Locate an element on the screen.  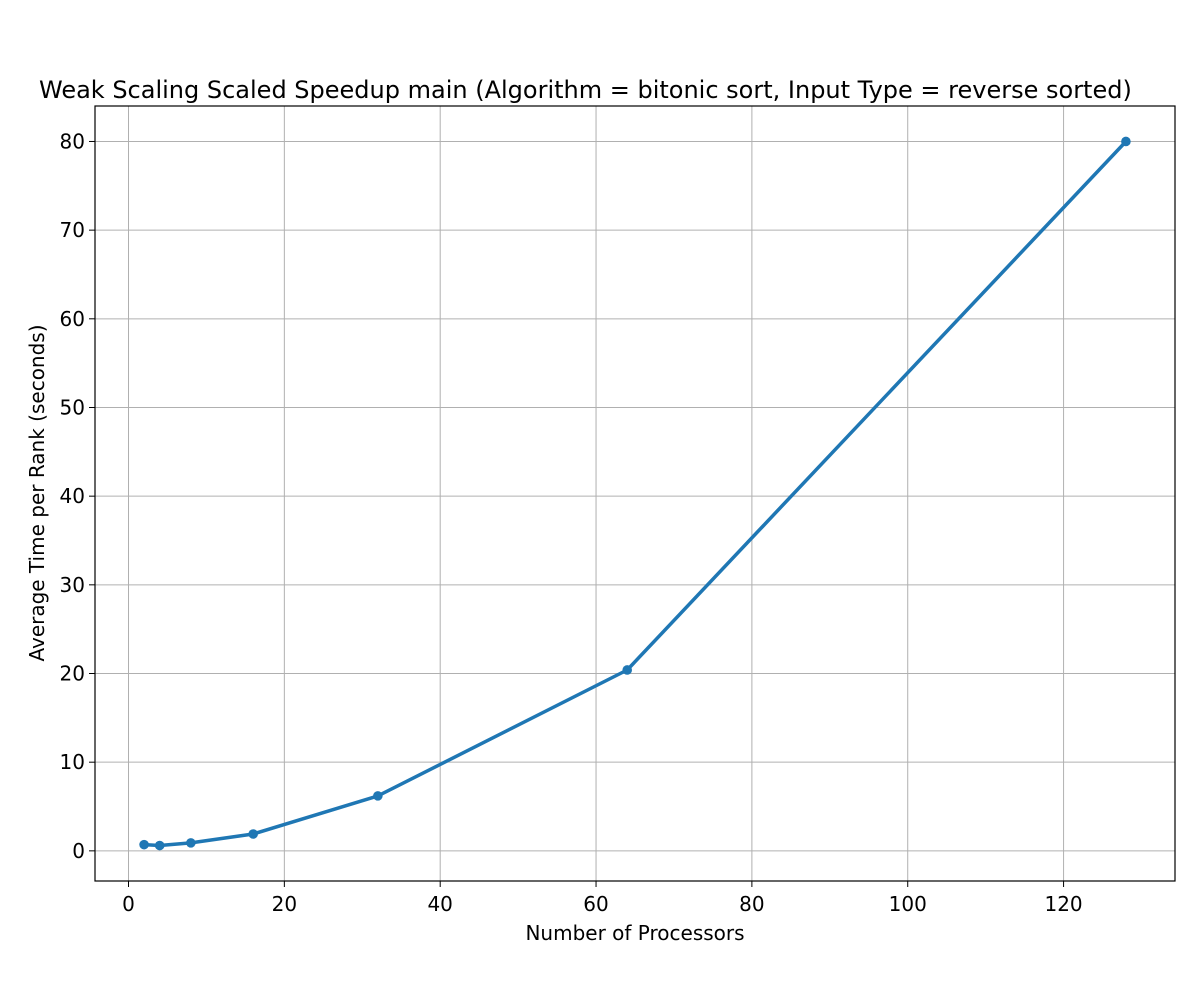
y-tick-label: 70 is located at coordinates (72, 230).